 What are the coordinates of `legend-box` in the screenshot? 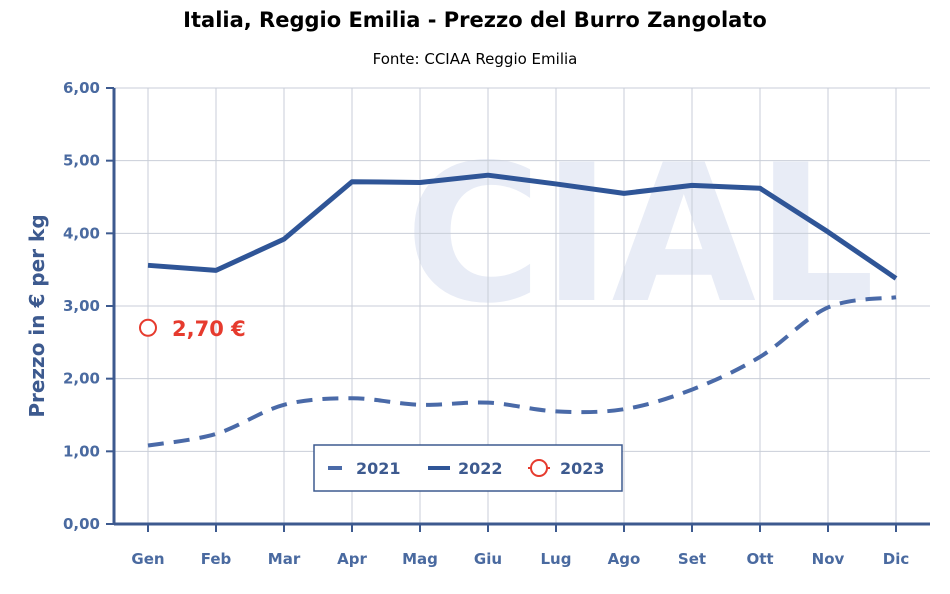 It's located at (468, 468).